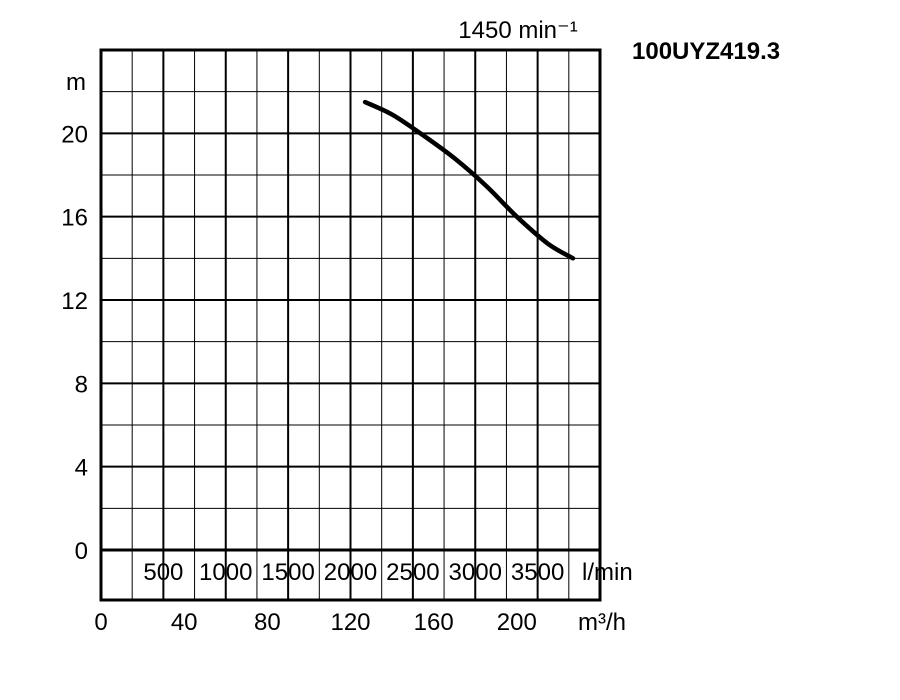 This screenshot has width=900, height=700. What do you see at coordinates (517, 622) in the screenshot?
I see `x-tick-label-m3h: 200` at bounding box center [517, 622].